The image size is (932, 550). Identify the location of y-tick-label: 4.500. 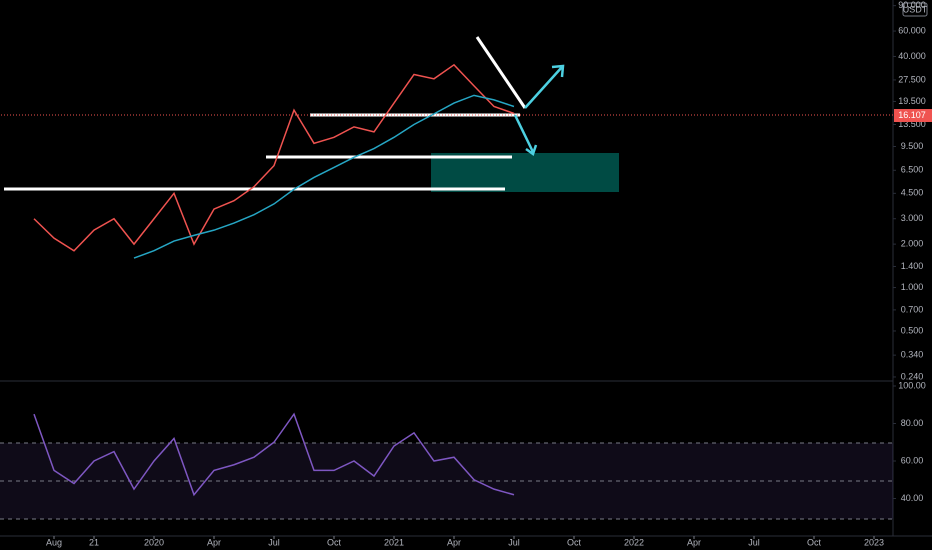
(912, 193).